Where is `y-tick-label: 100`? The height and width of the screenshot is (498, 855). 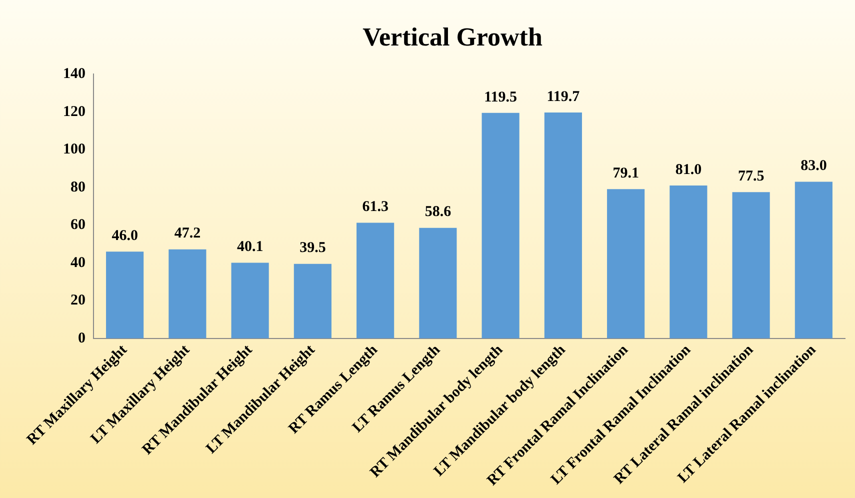
y-tick-label: 100 is located at coordinates (74, 150).